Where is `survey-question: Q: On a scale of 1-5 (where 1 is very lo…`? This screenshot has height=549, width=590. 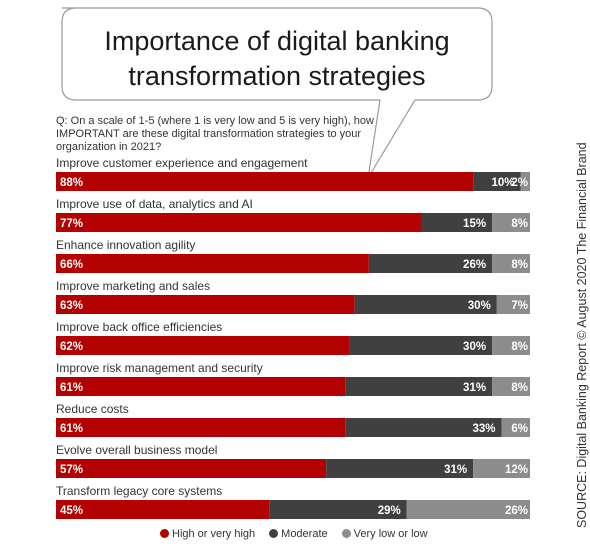 survey-question: Q: On a scale of 1-5 (where 1 is very lo… is located at coordinates (215, 134).